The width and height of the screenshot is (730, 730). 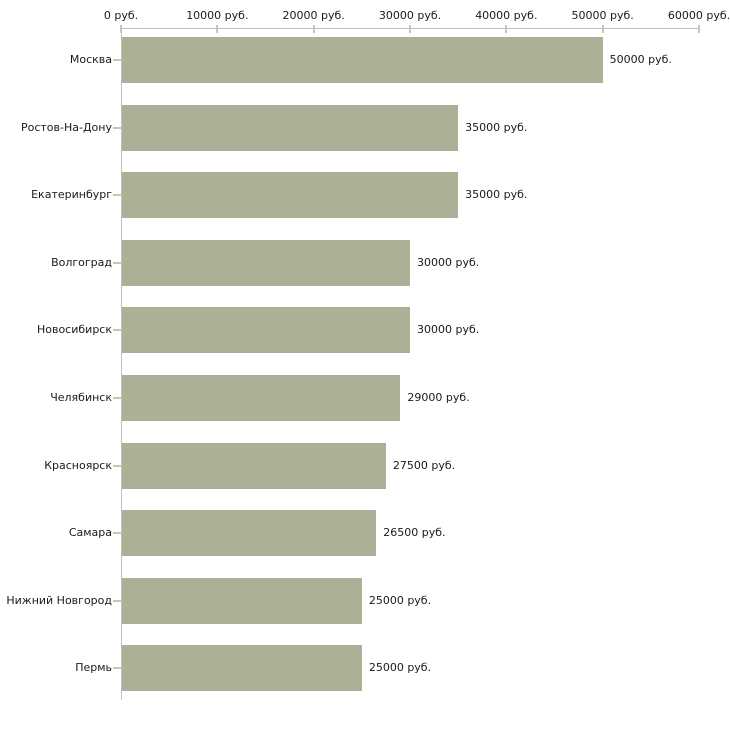 I want to click on category-label: Самара, so click(x=90, y=533).